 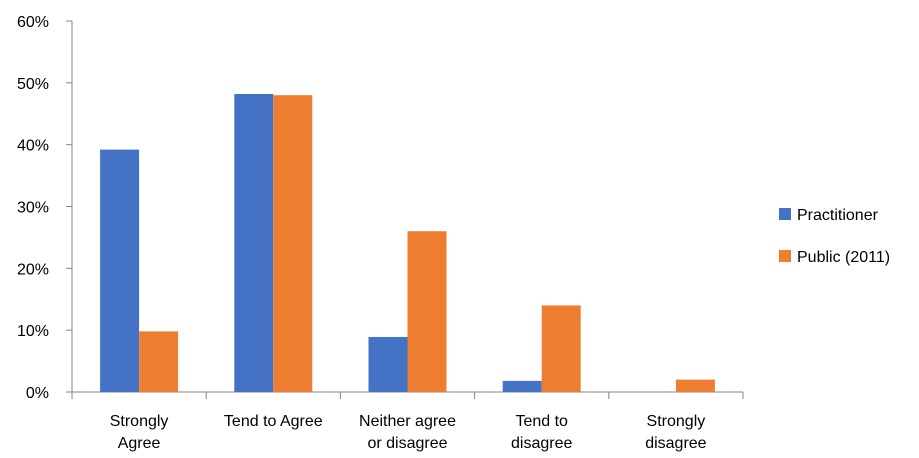 I want to click on y-axis: 0% 10% 20% 30% 40% 50% 60%, so click(x=45, y=208).